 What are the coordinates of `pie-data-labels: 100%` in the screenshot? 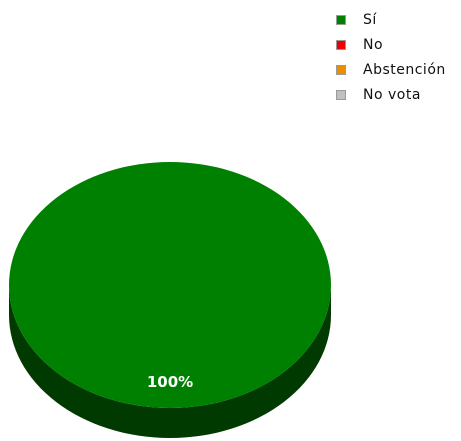 It's located at (170, 382).